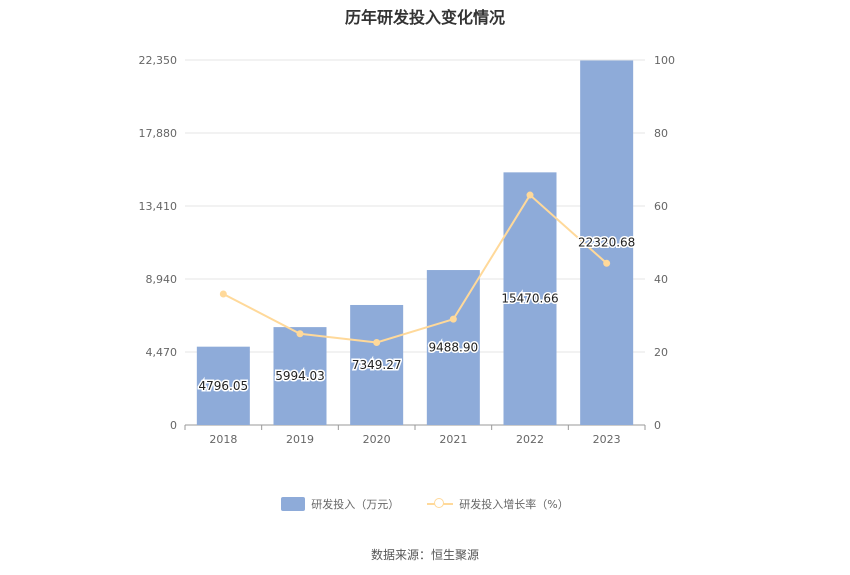 The image size is (850, 575). I want to click on y-left-tick-label: 22,350, so click(158, 60).